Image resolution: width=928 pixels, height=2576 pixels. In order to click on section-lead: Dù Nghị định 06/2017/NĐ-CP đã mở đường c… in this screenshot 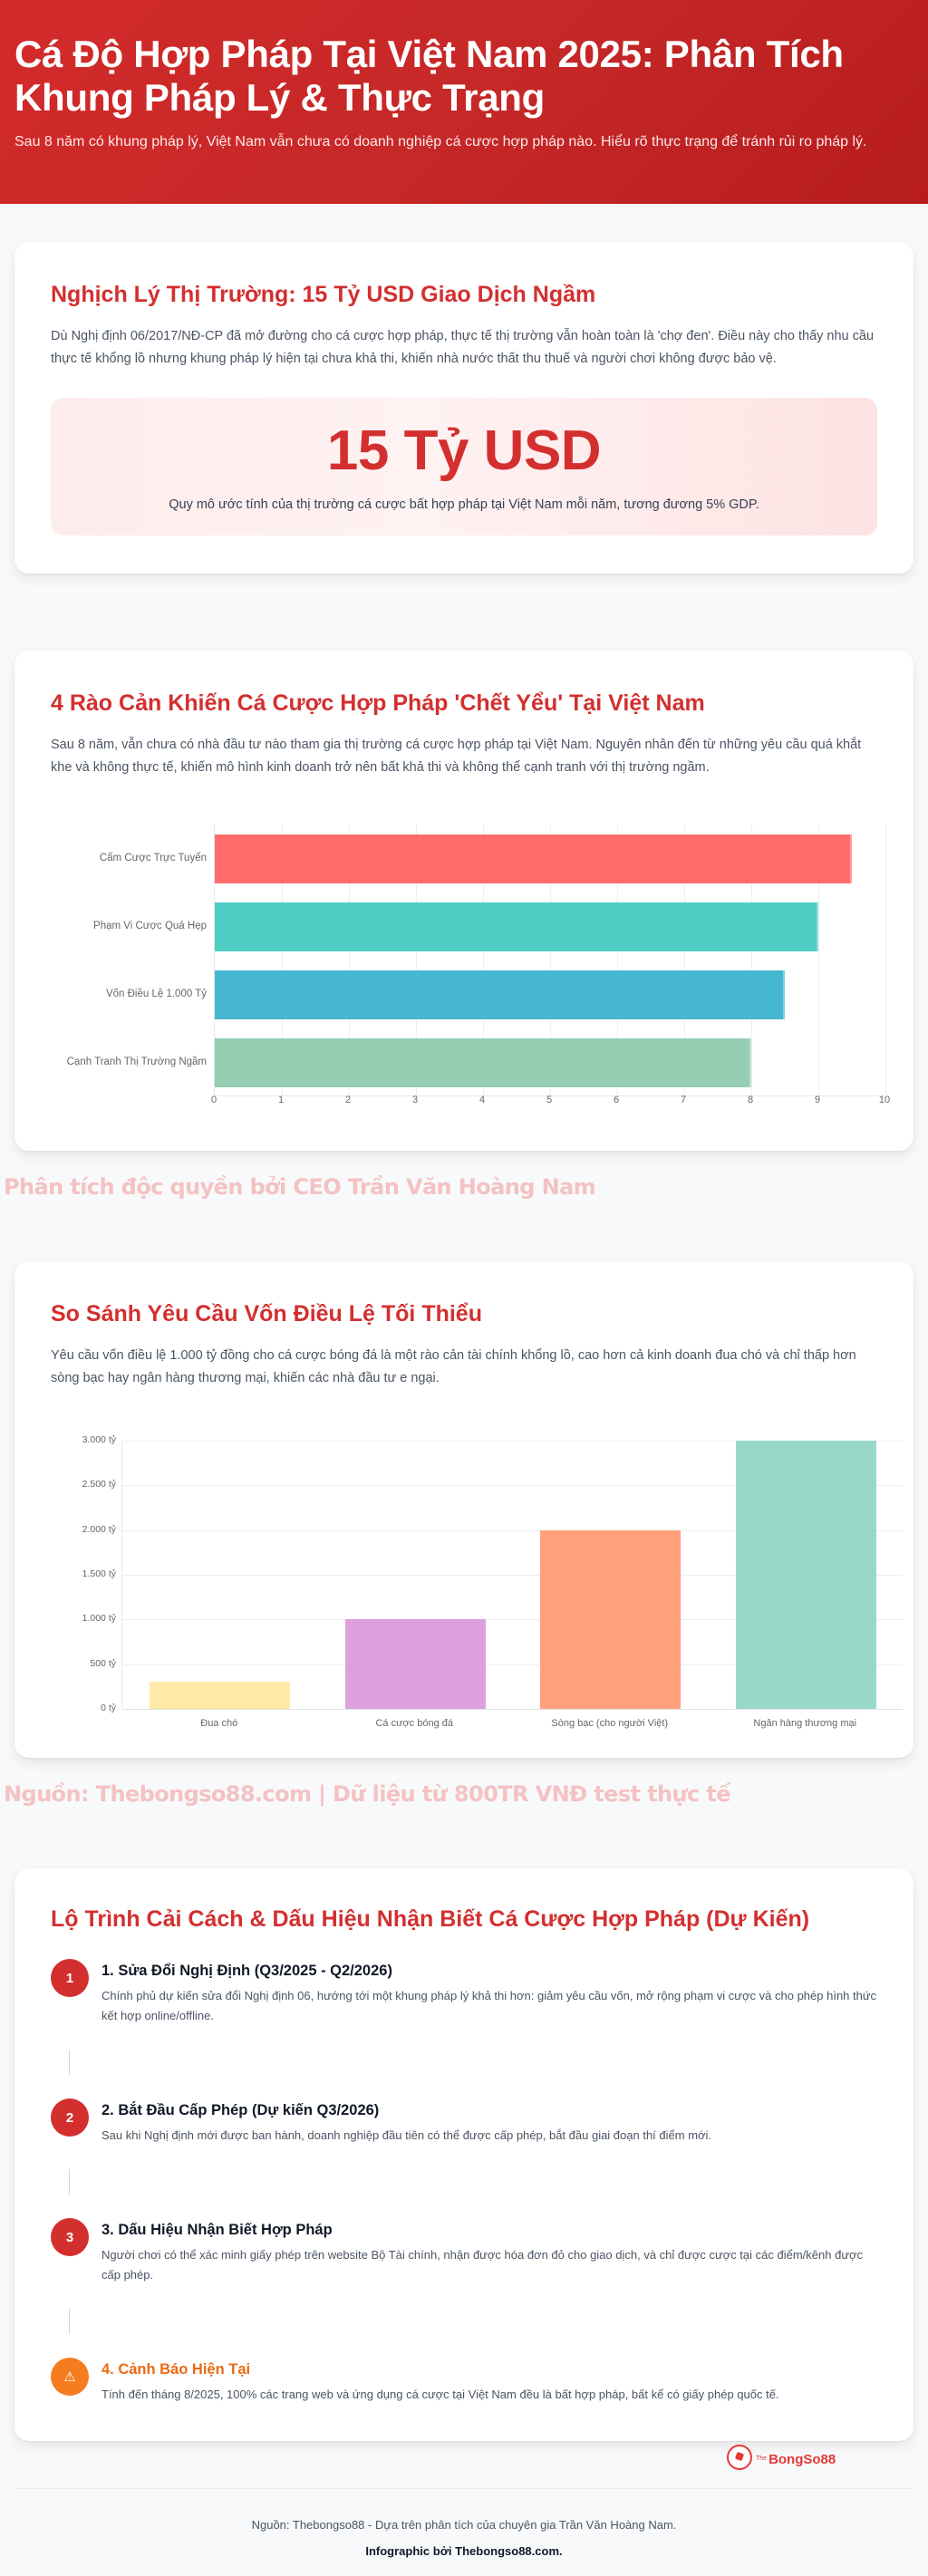, I will do `click(463, 347)`.